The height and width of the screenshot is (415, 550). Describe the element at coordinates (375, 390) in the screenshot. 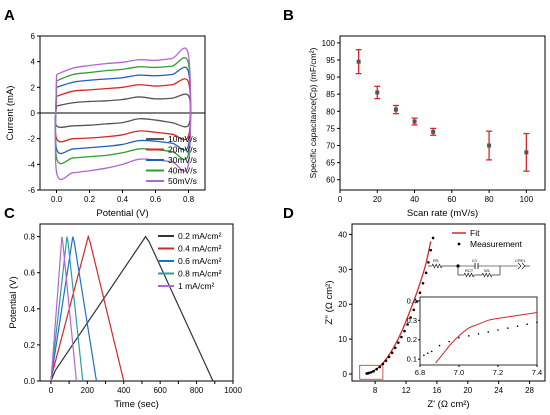

I see `x-tick-label: 8` at that location.